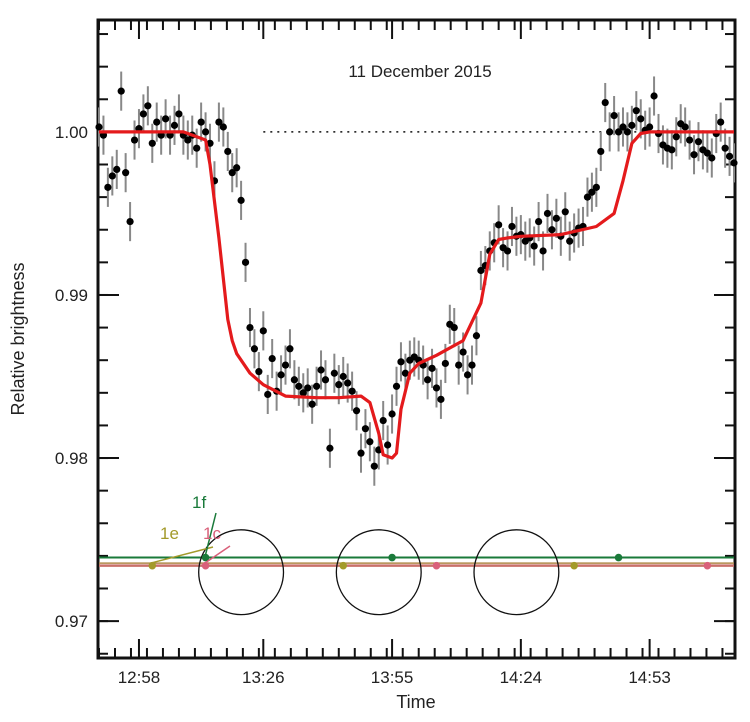 The height and width of the screenshot is (722, 750). What do you see at coordinates (18, 338) in the screenshot?
I see `y-axis-title: Relative brightness` at bounding box center [18, 338].